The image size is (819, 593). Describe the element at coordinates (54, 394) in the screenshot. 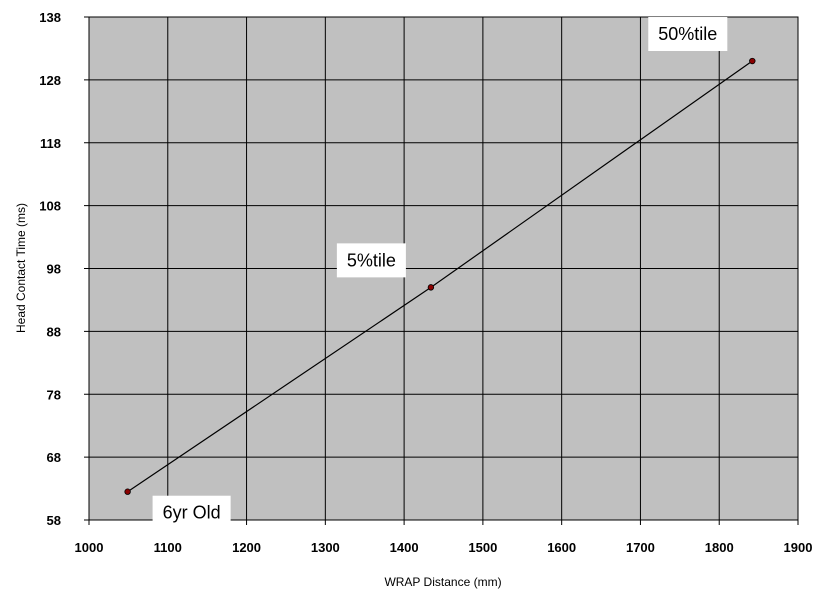

I see `y-tick-label: 78` at that location.